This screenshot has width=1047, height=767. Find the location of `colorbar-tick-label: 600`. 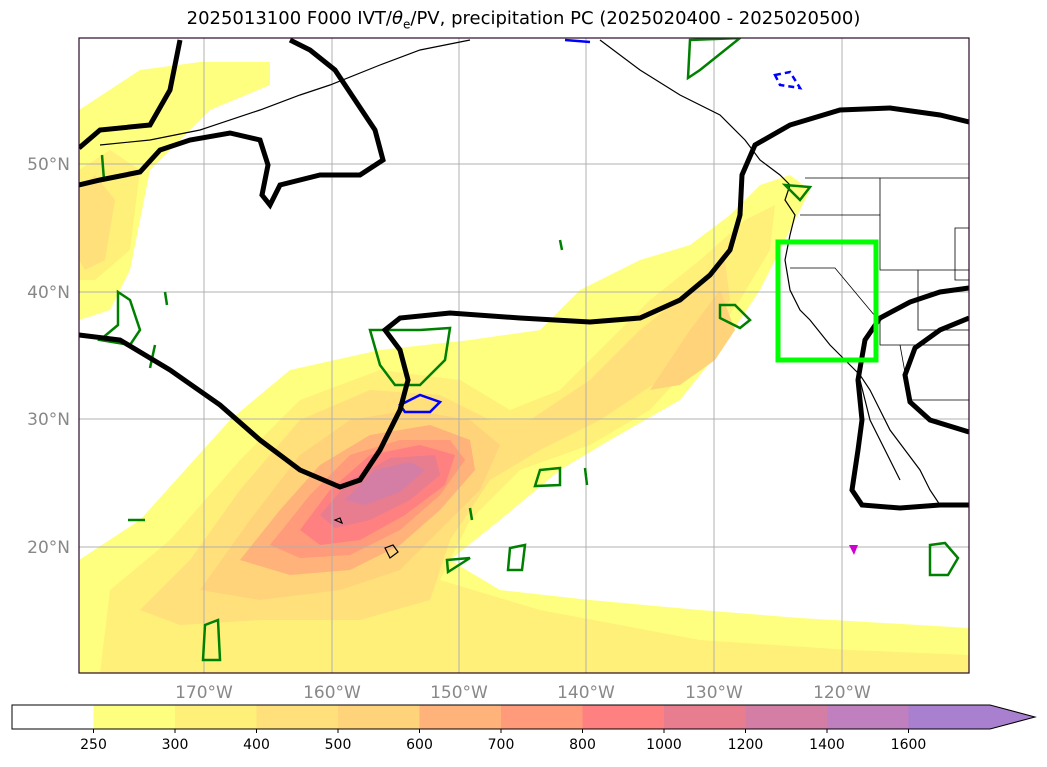

colorbar-tick-label: 600 is located at coordinates (419, 745).